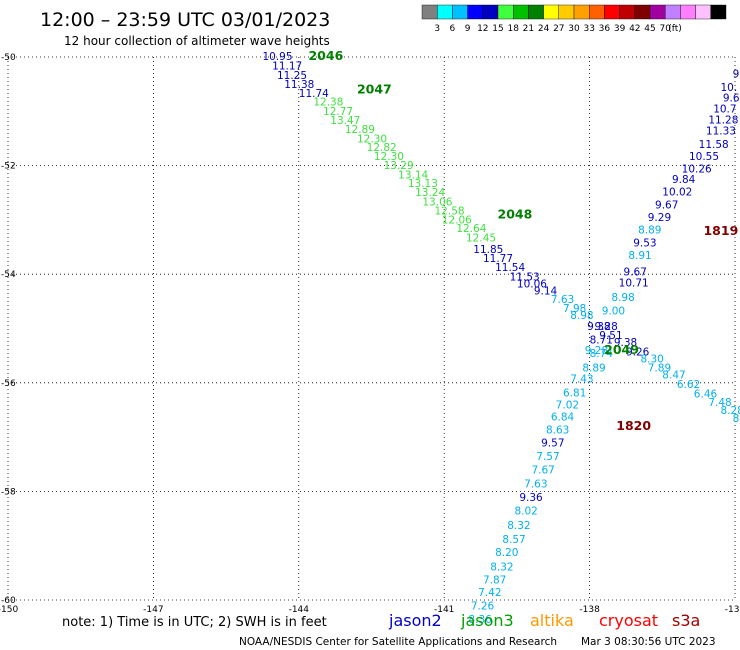 The height and width of the screenshot is (650, 740). I want to click on y-tick-label: -60, so click(8, 601).